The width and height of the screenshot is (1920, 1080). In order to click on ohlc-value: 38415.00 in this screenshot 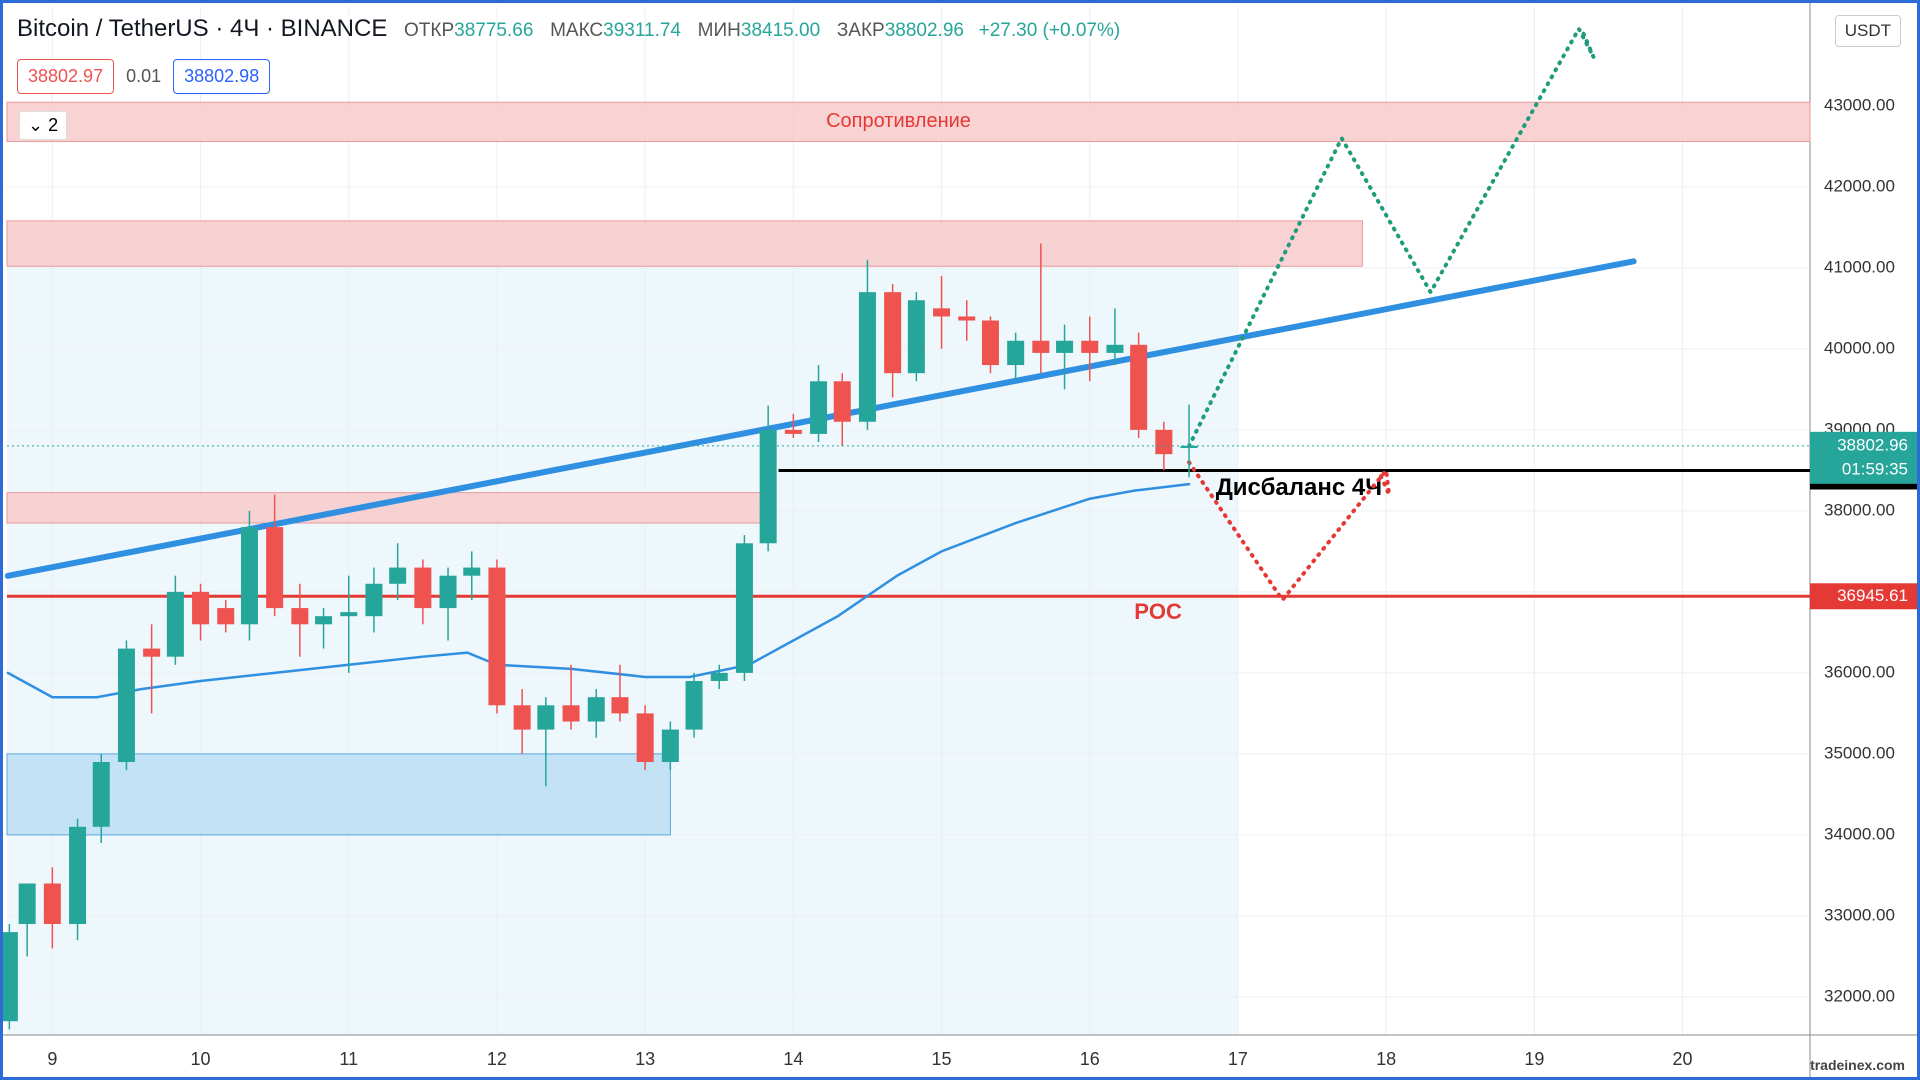, I will do `click(780, 30)`.